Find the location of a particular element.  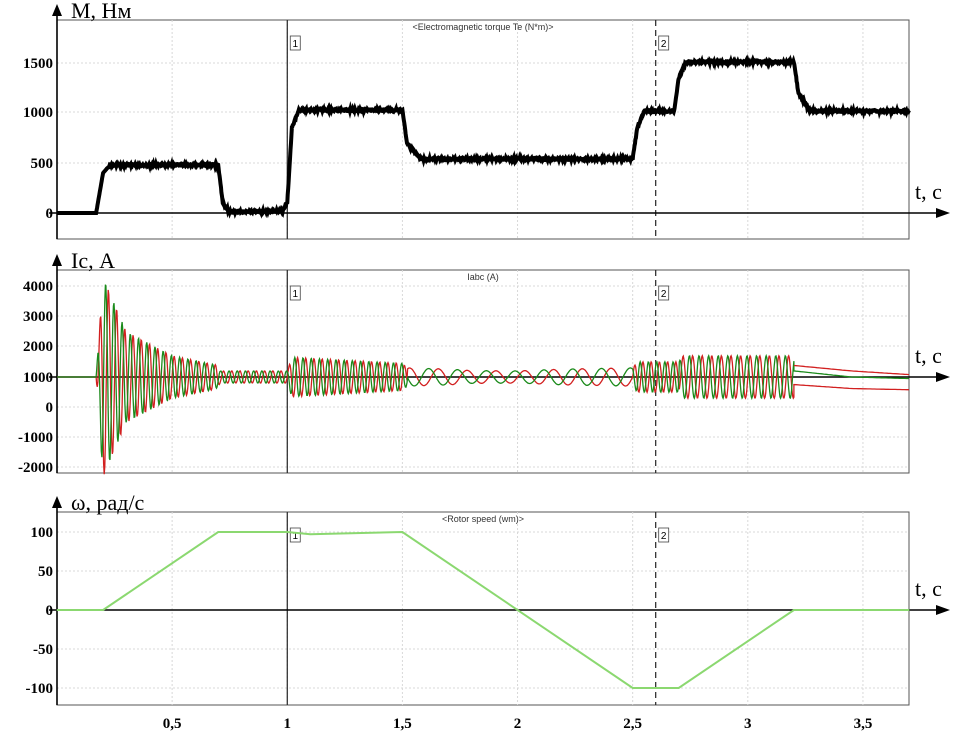

x-tick-label: 3,5 is located at coordinates (863, 724).